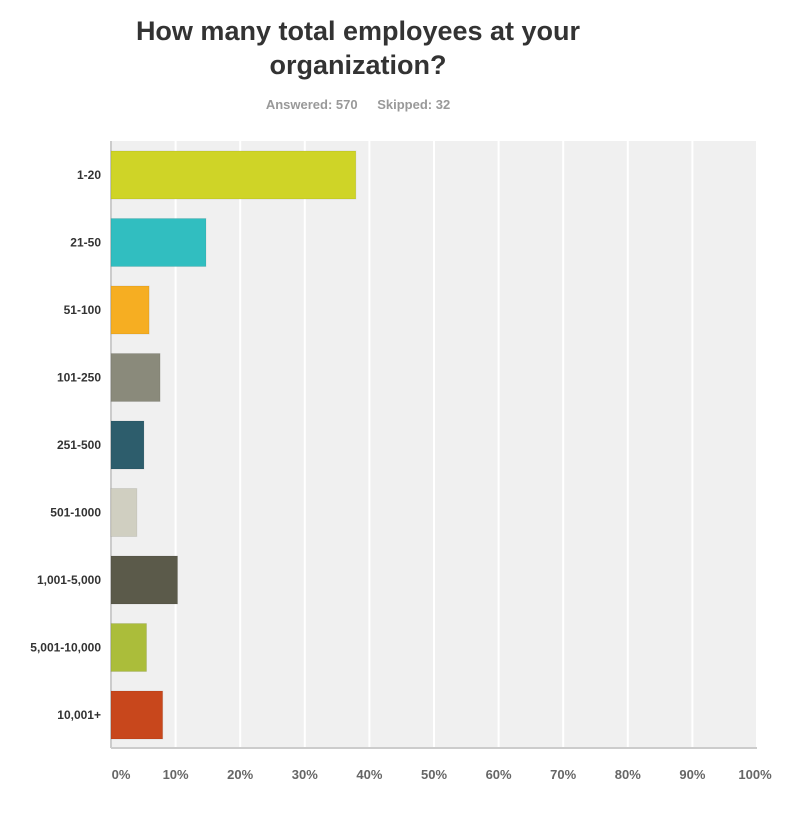 The width and height of the screenshot is (800, 822). What do you see at coordinates (83, 310) in the screenshot?
I see `category-label: 51-100` at bounding box center [83, 310].